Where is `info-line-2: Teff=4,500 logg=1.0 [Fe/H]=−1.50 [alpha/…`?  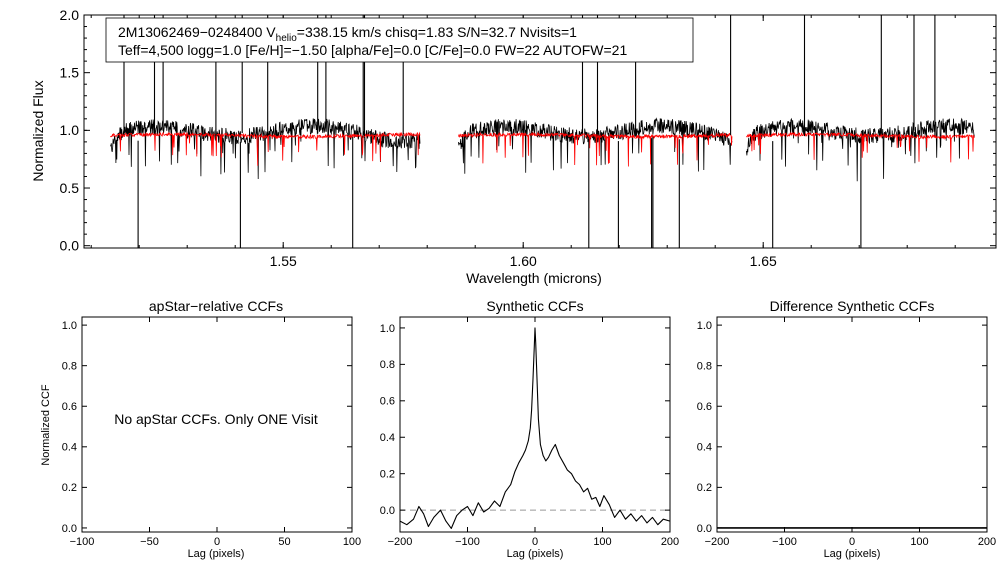 info-line-2: Teff=4,500 logg=1.0 [Fe/H]=−1.50 [alpha/… is located at coordinates (372, 50).